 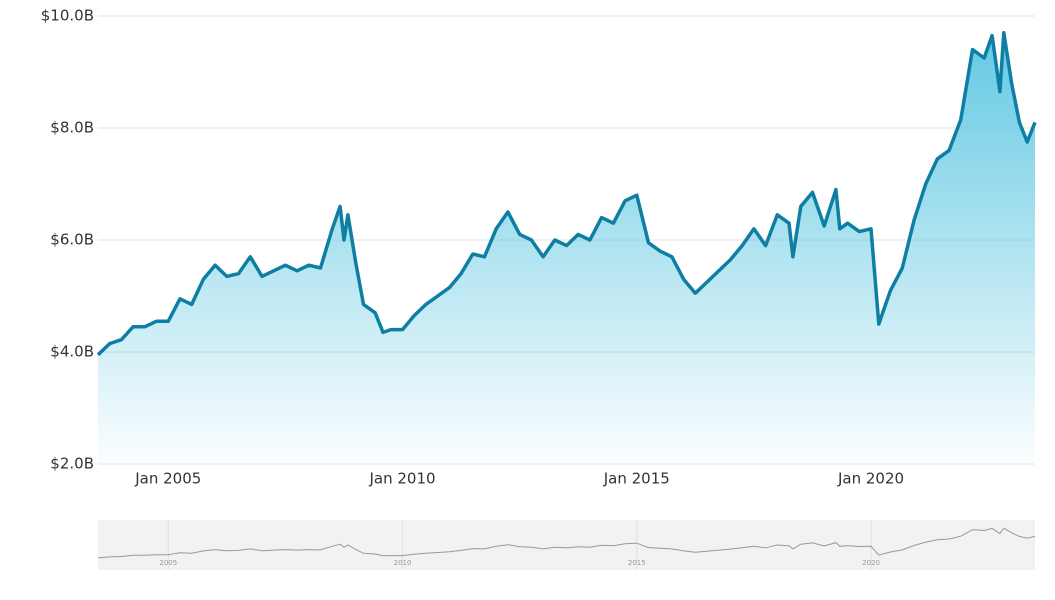 I want to click on x-tick-label: Jan 2015, so click(x=636, y=479).